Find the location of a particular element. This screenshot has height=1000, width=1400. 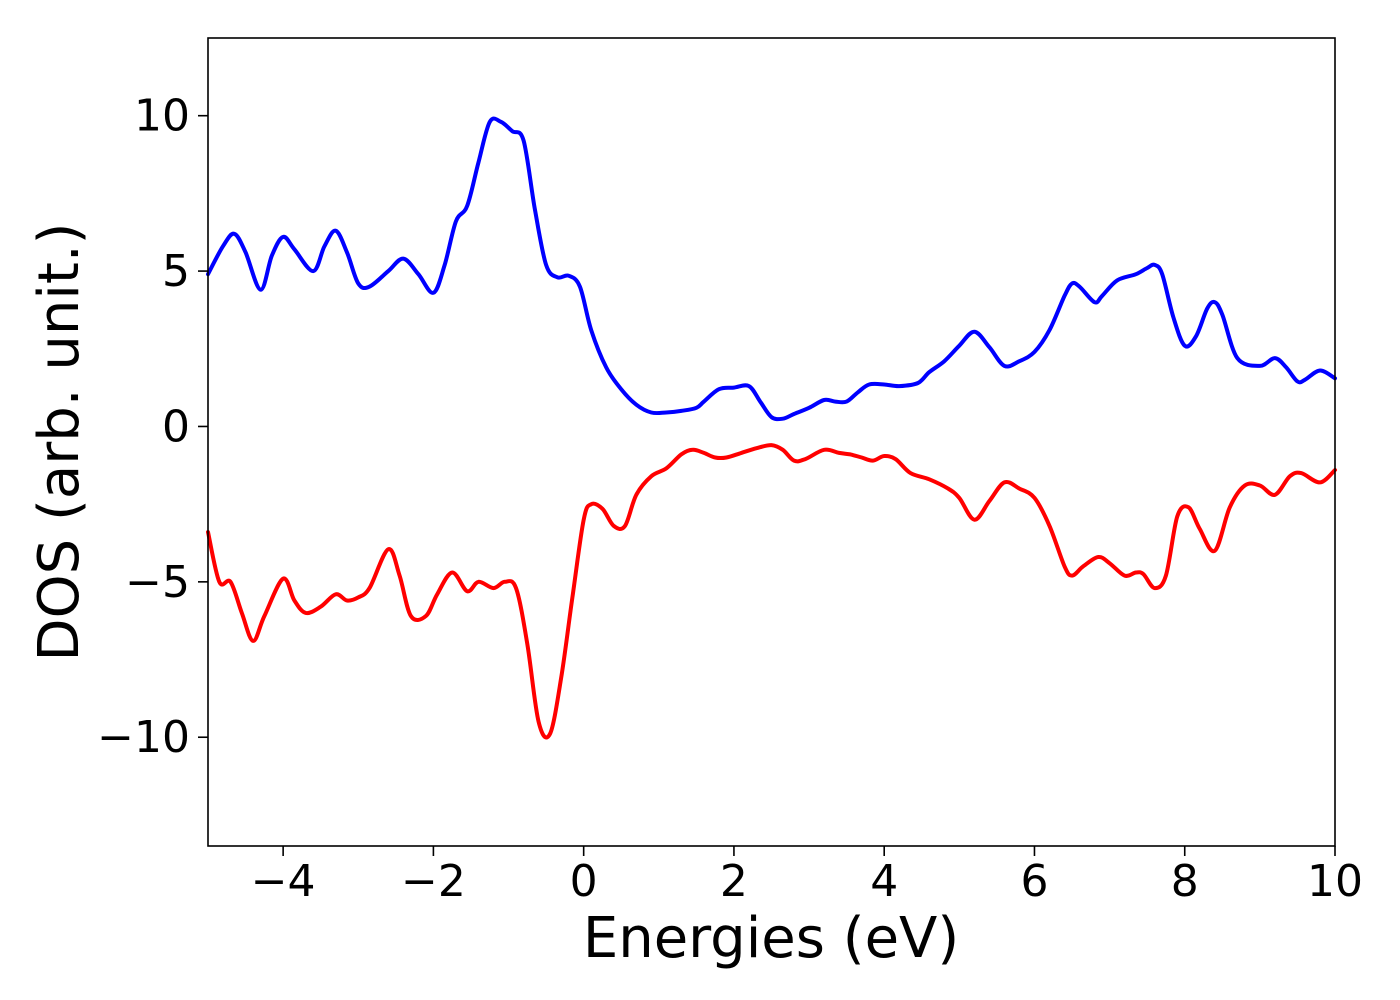

x-axis: −4 −2 0 2 4 6 8 10 is located at coordinates (807, 876).